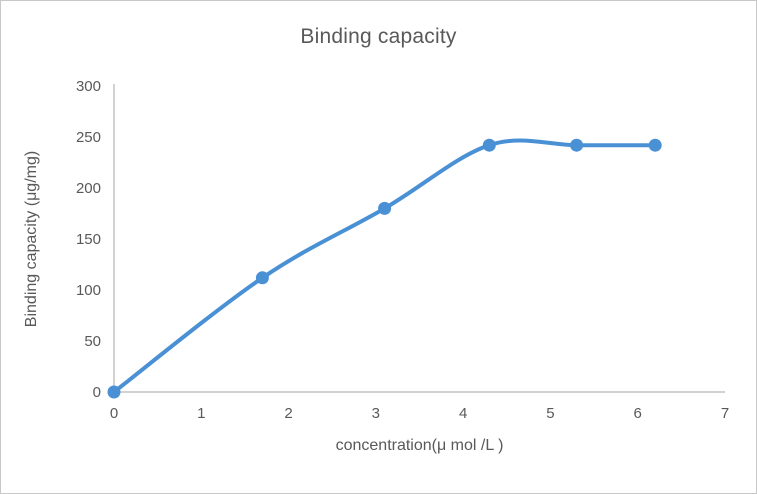 The width and height of the screenshot is (757, 494). Describe the element at coordinates (92, 341) in the screenshot. I see `y-tick-label: 50` at that location.